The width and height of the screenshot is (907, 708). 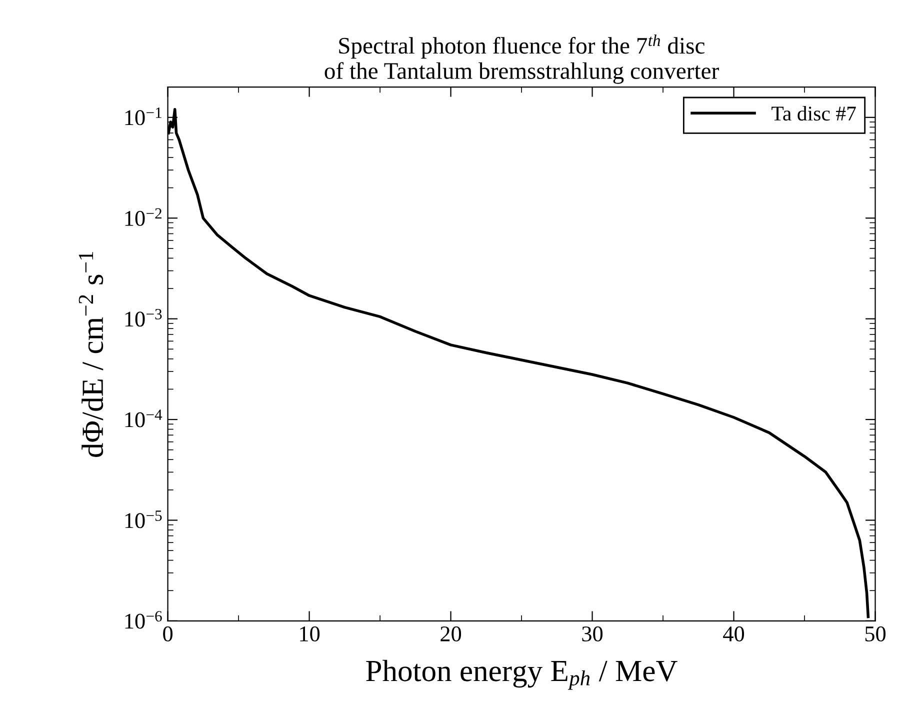 I want to click on legend-label: Ta disc #7, so click(x=814, y=113).